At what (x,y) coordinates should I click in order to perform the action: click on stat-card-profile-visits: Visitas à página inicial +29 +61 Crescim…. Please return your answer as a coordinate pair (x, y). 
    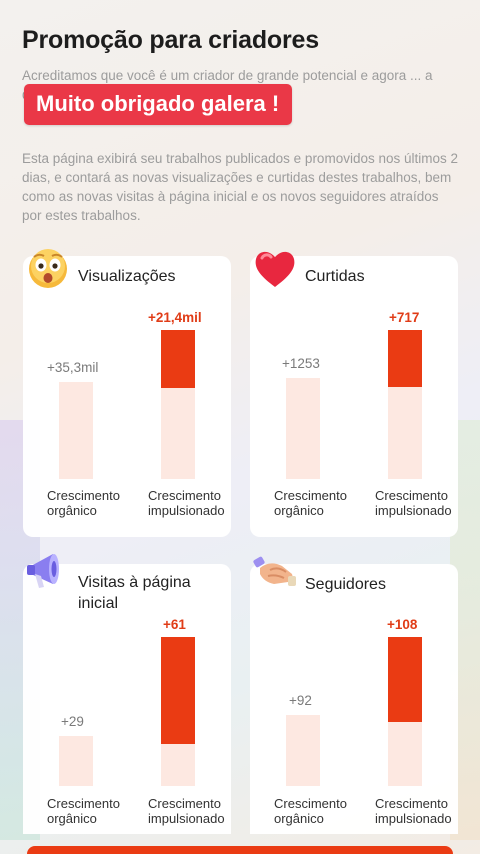
    Looking at the image, I should click on (127, 694).